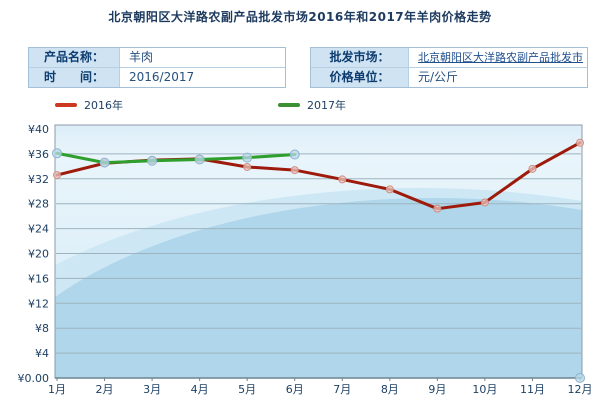  What do you see at coordinates (437, 389) in the screenshot?
I see `x-axis-tick-label: 9月` at bounding box center [437, 389].